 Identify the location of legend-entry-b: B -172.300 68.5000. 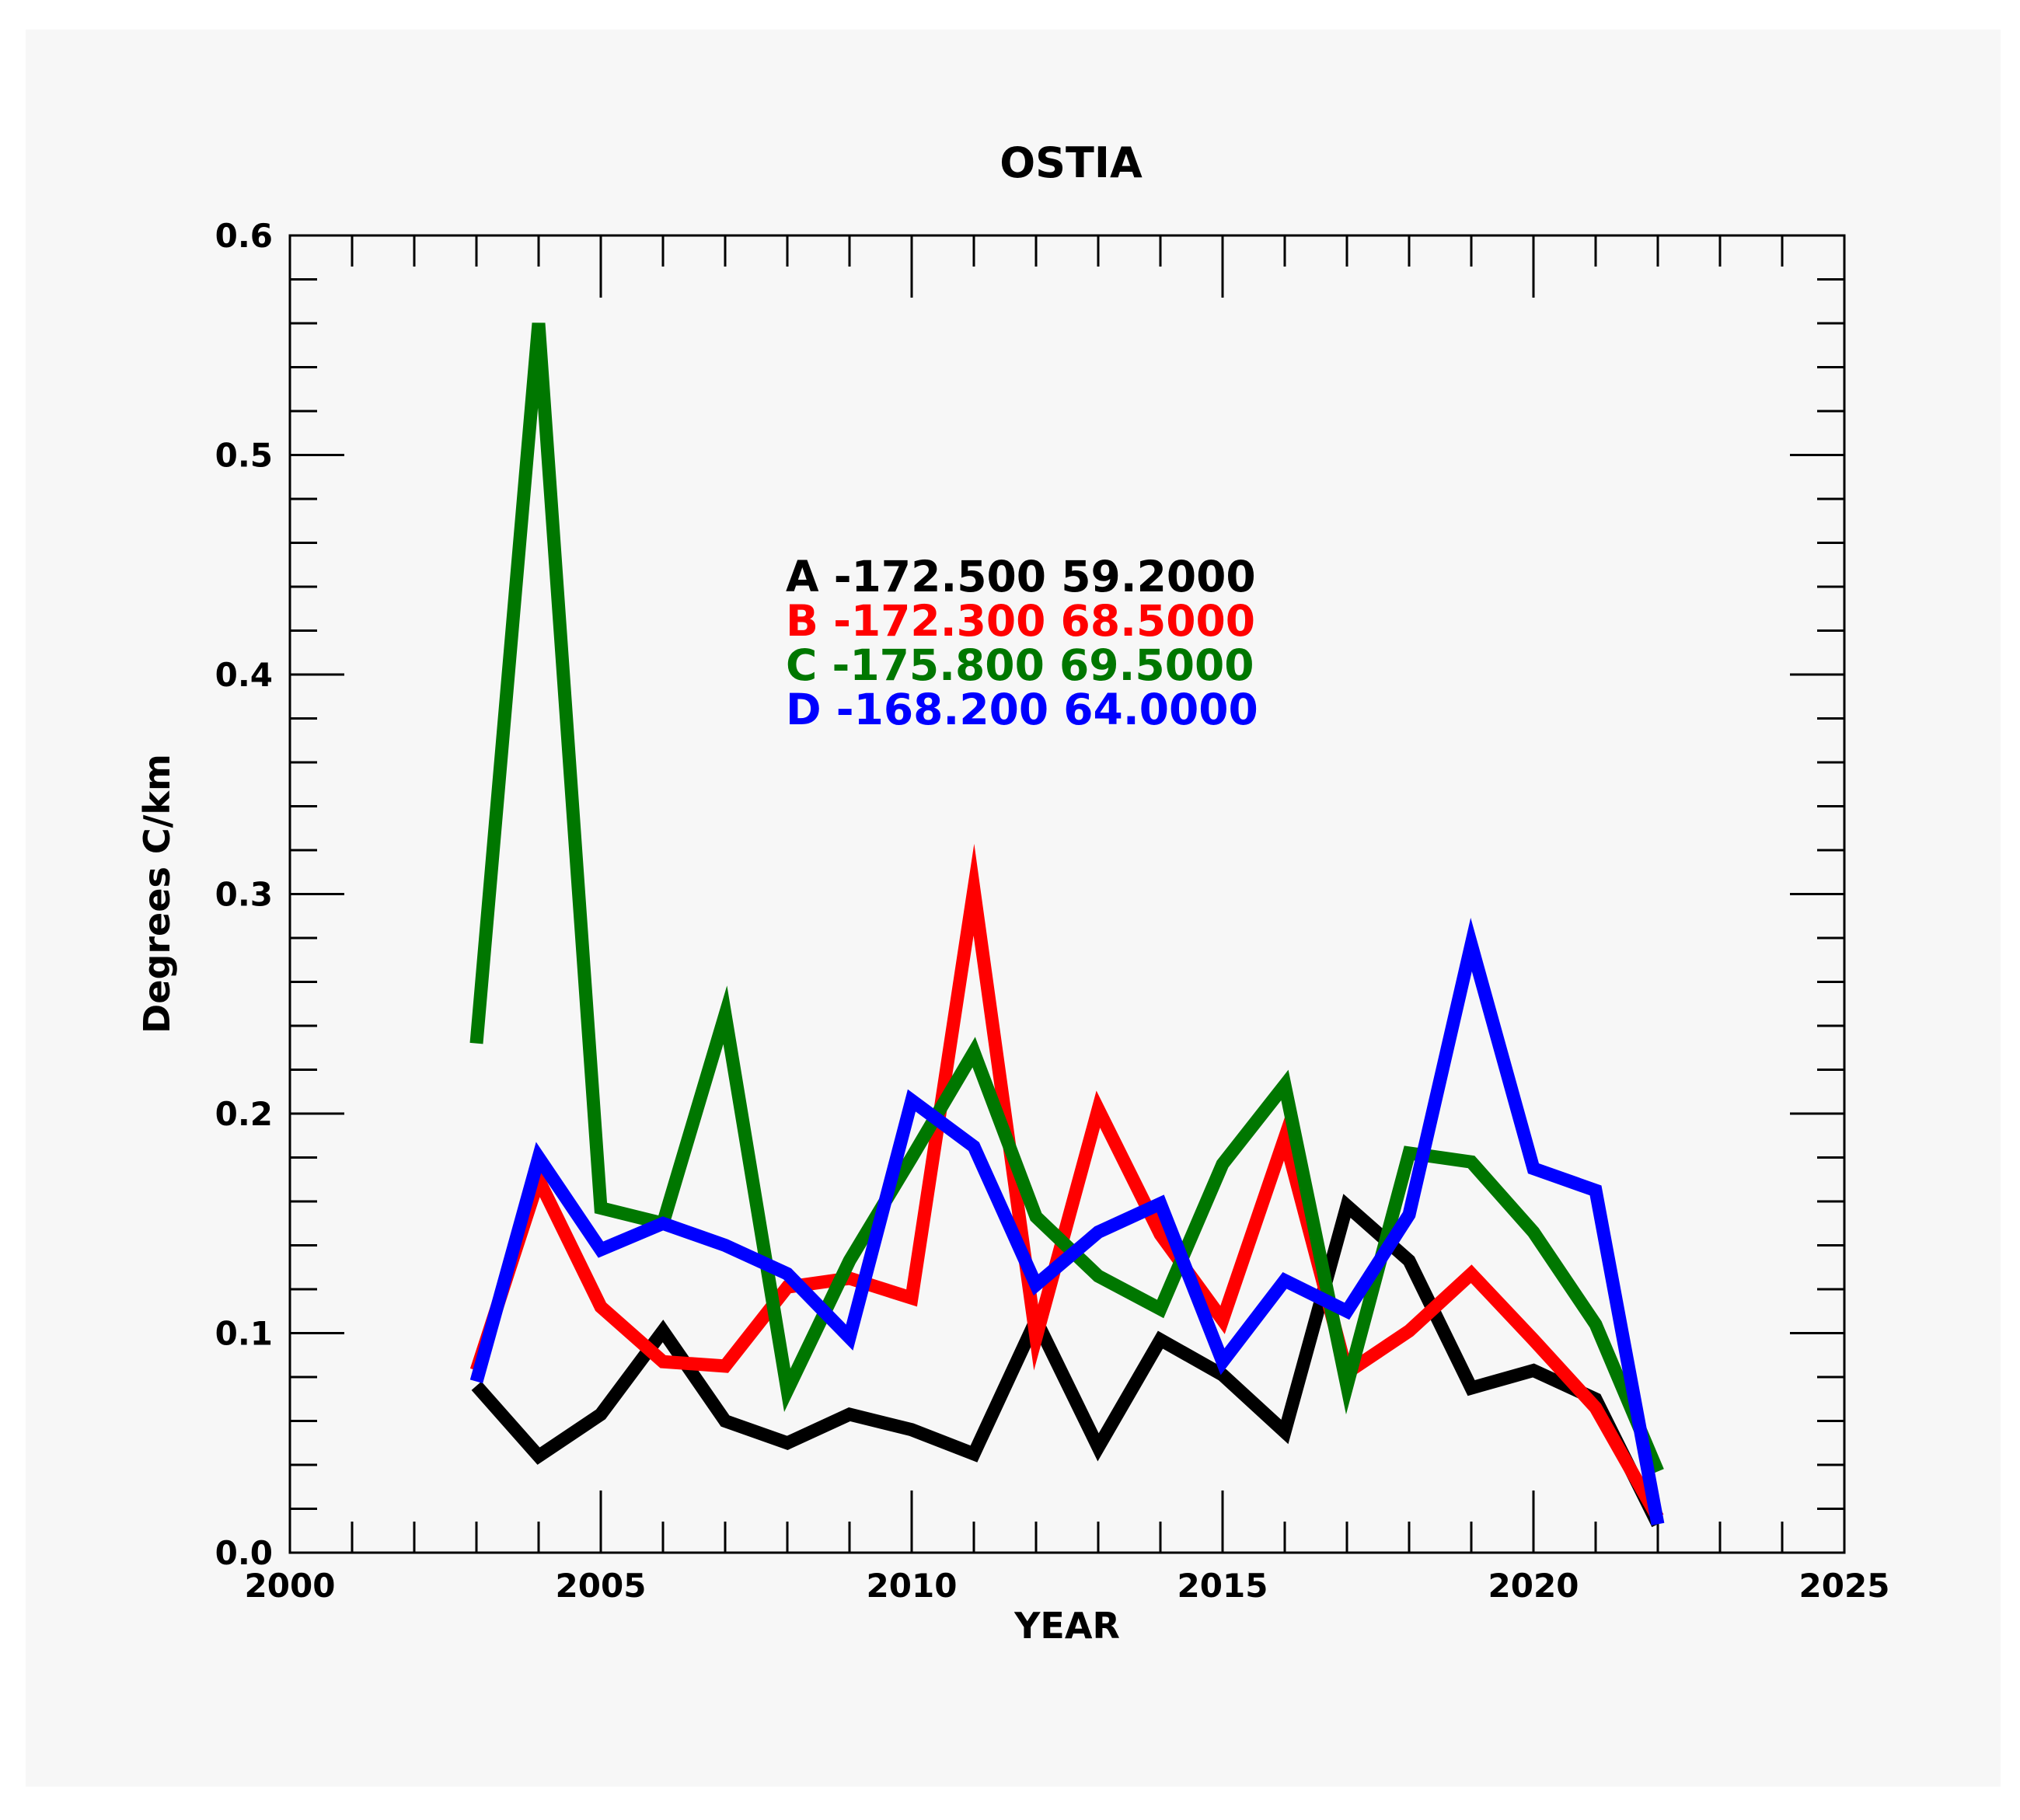
(1021, 621).